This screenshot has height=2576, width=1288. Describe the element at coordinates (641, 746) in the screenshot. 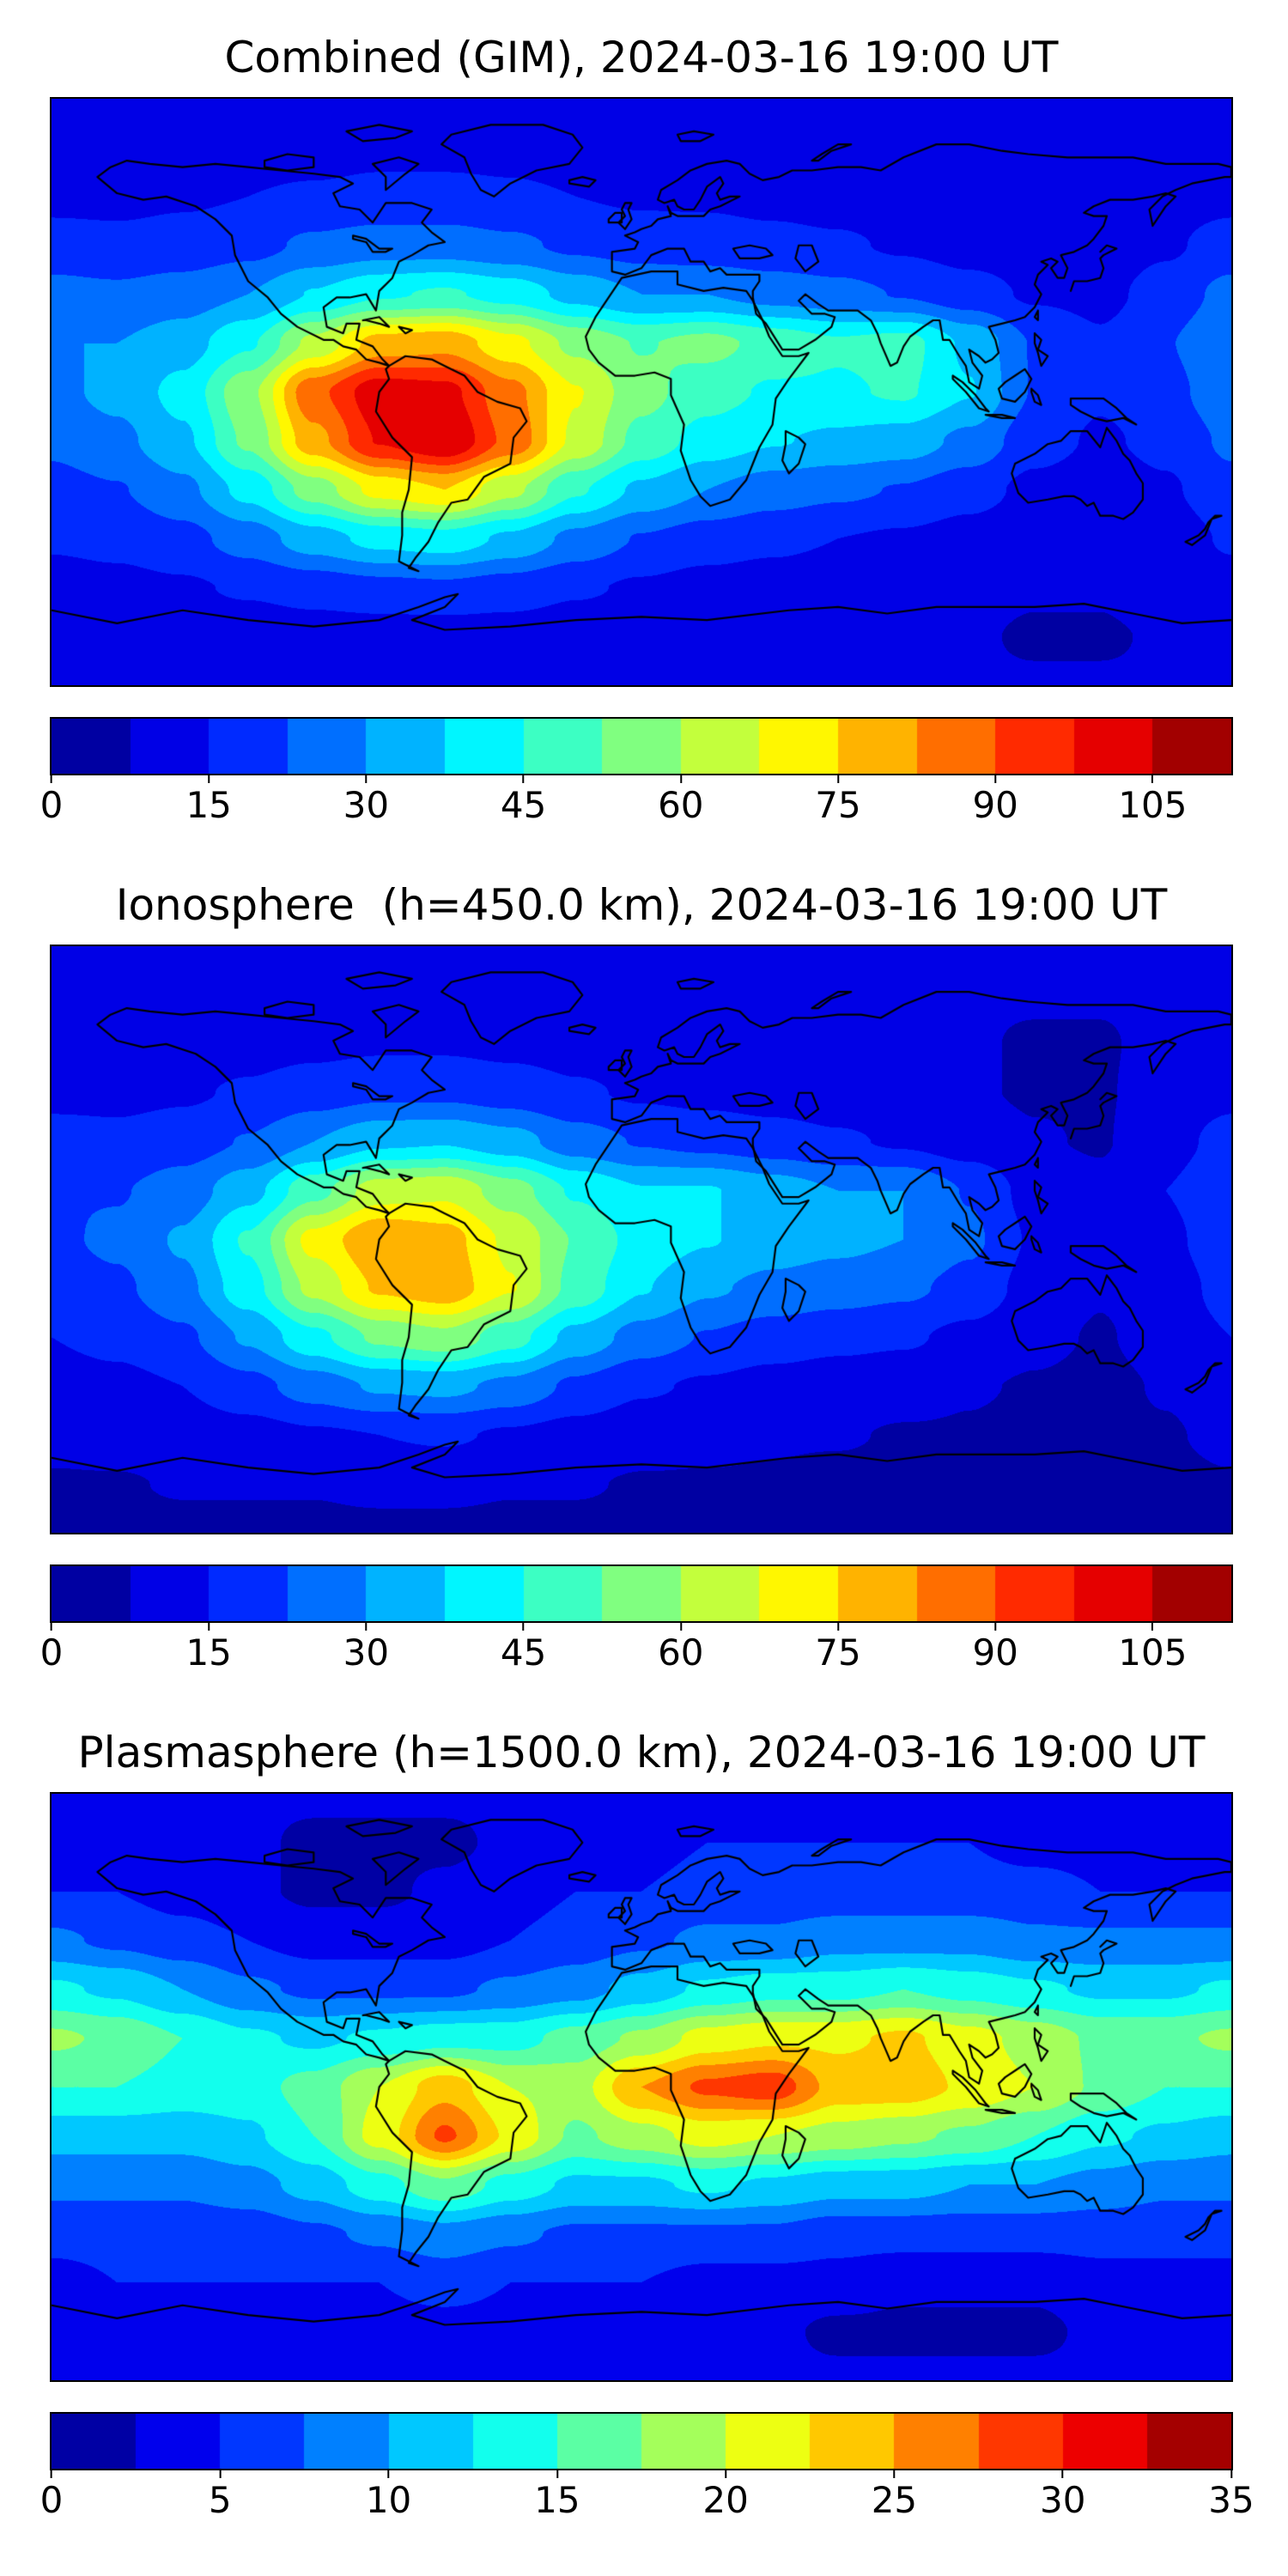

I see `combined-colorbar-canvas` at that location.